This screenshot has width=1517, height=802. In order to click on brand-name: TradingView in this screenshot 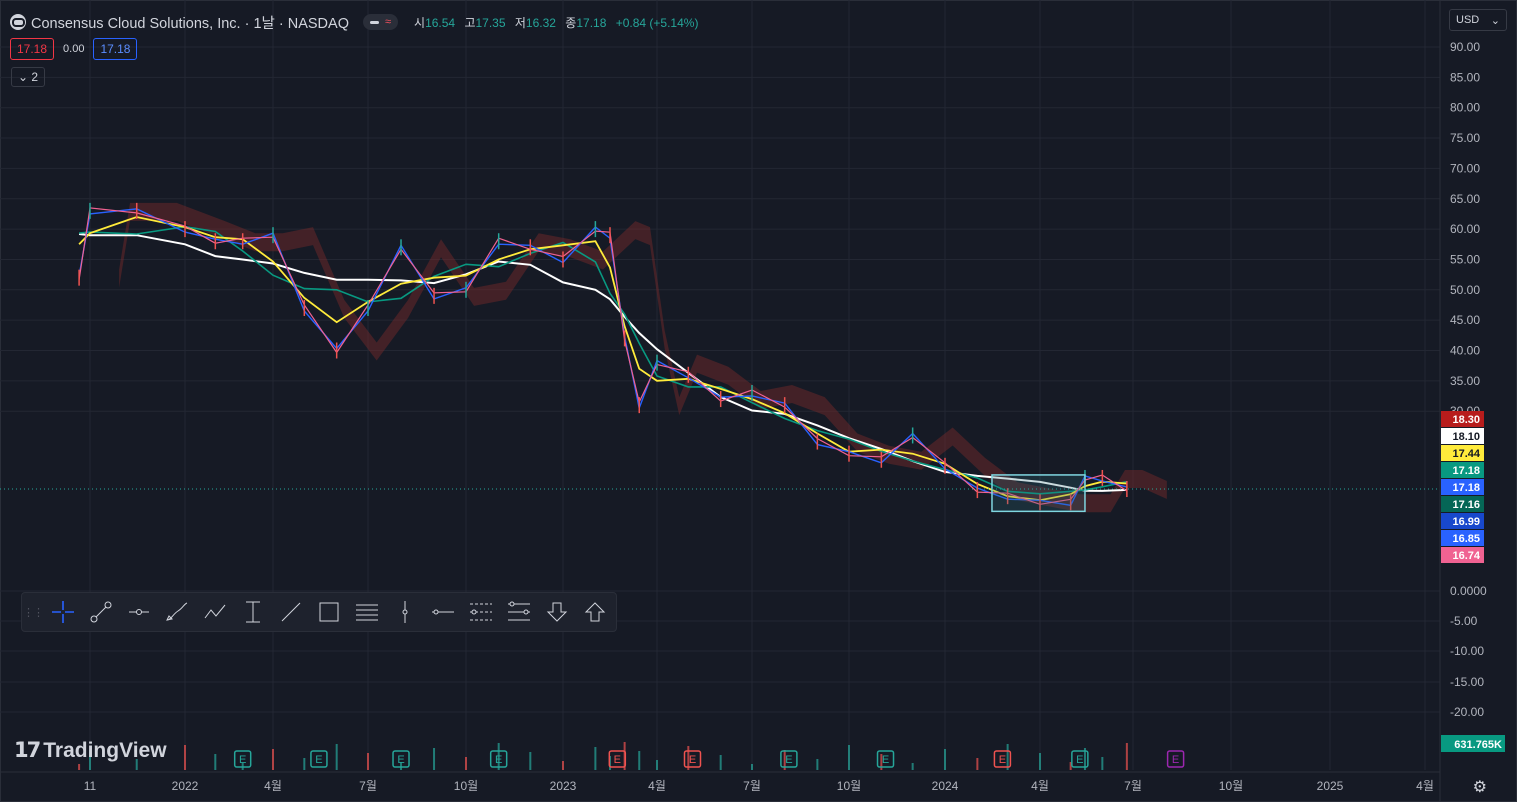, I will do `click(105, 750)`.